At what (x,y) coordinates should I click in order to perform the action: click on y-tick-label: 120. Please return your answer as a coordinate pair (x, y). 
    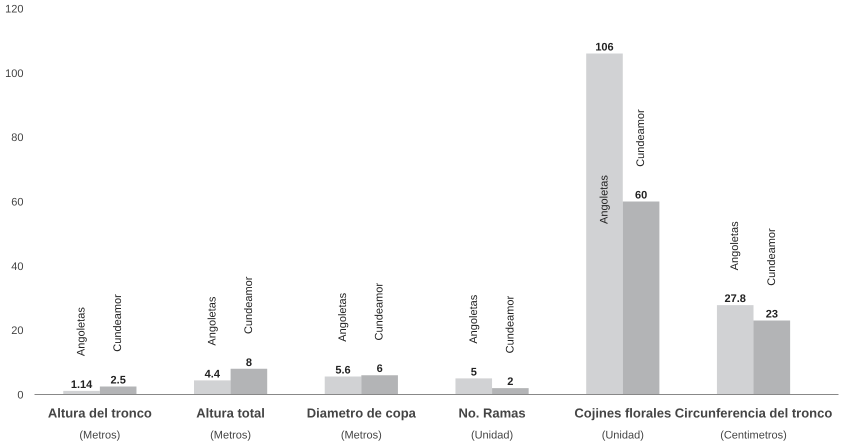
    Looking at the image, I should click on (14, 10).